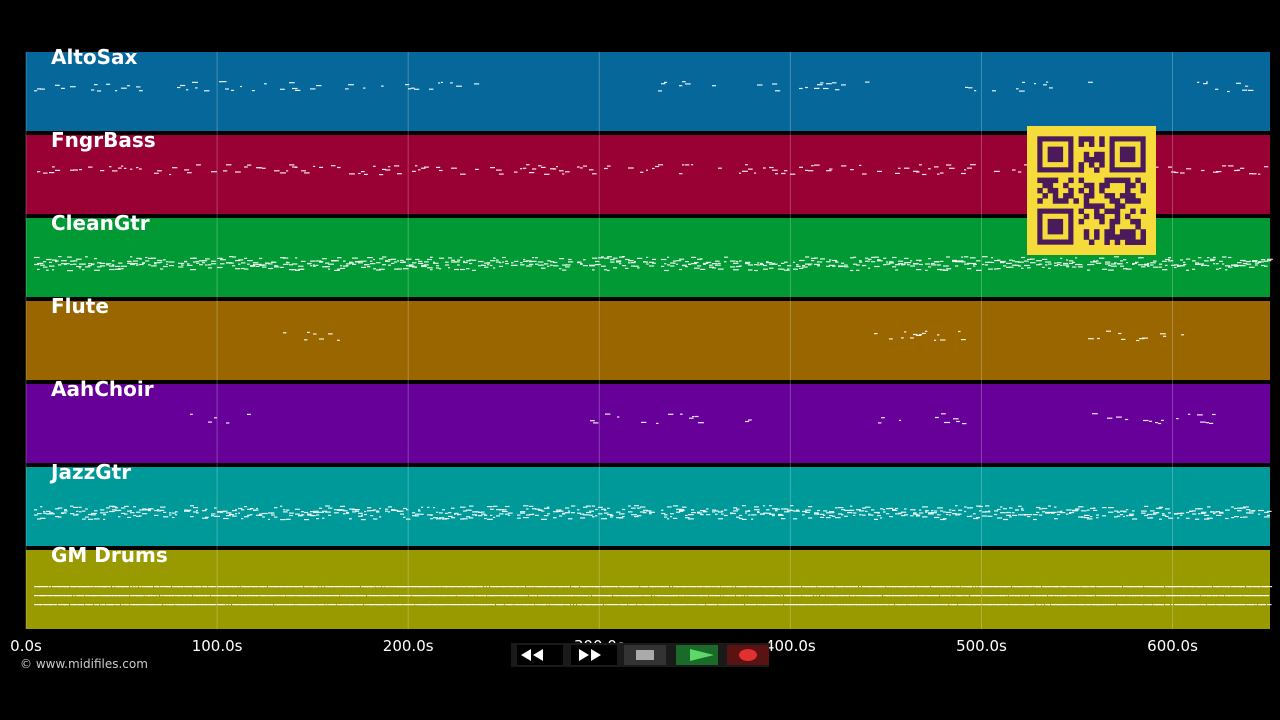 The image size is (1280, 720). What do you see at coordinates (748, 655) in the screenshot?
I see `record-button` at bounding box center [748, 655].